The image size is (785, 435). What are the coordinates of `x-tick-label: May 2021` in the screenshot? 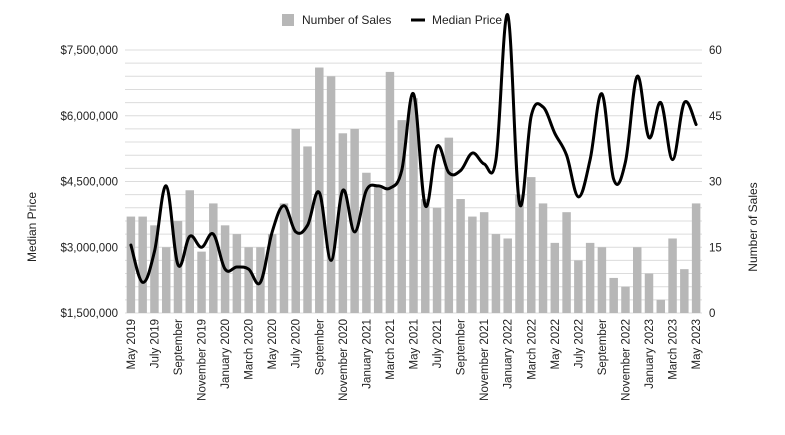 It's located at (415, 344).